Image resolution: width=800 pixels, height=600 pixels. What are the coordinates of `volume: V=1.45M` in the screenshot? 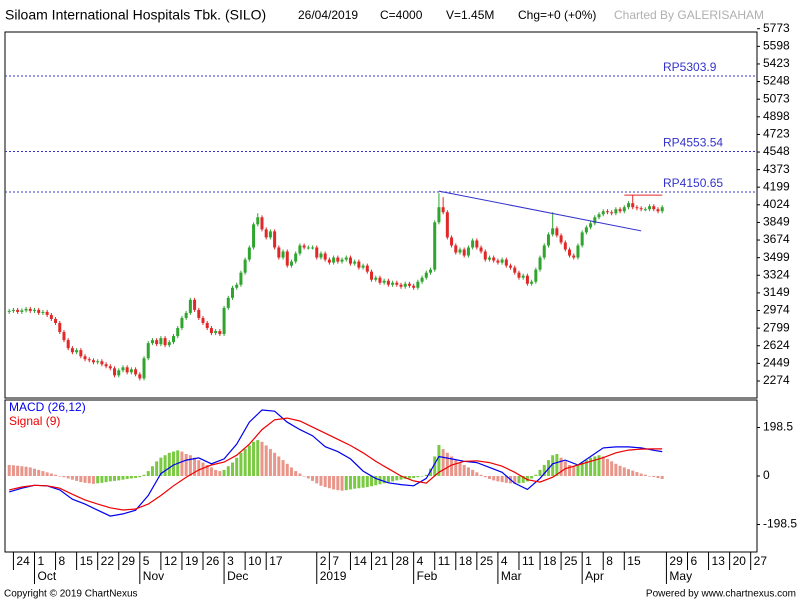 It's located at (470, 15).